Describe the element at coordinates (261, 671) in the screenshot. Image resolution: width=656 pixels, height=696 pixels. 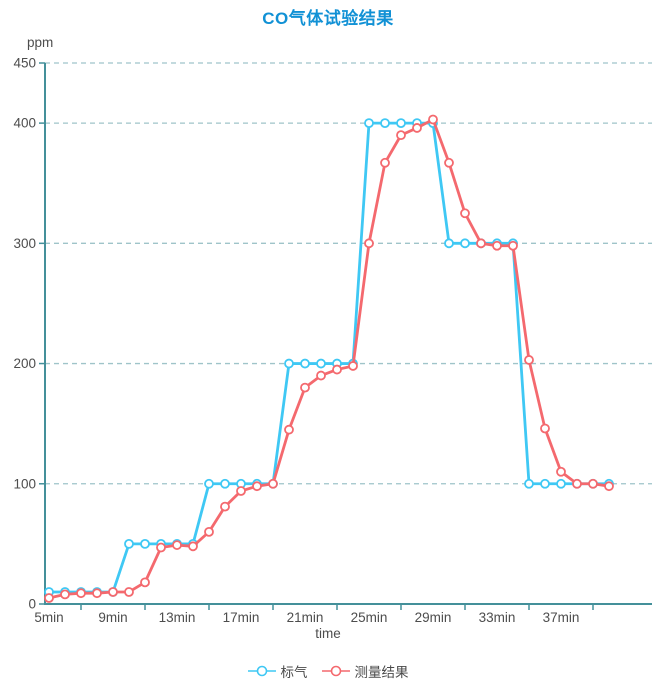
I see `legend-marker-standard-gas-icon` at that location.